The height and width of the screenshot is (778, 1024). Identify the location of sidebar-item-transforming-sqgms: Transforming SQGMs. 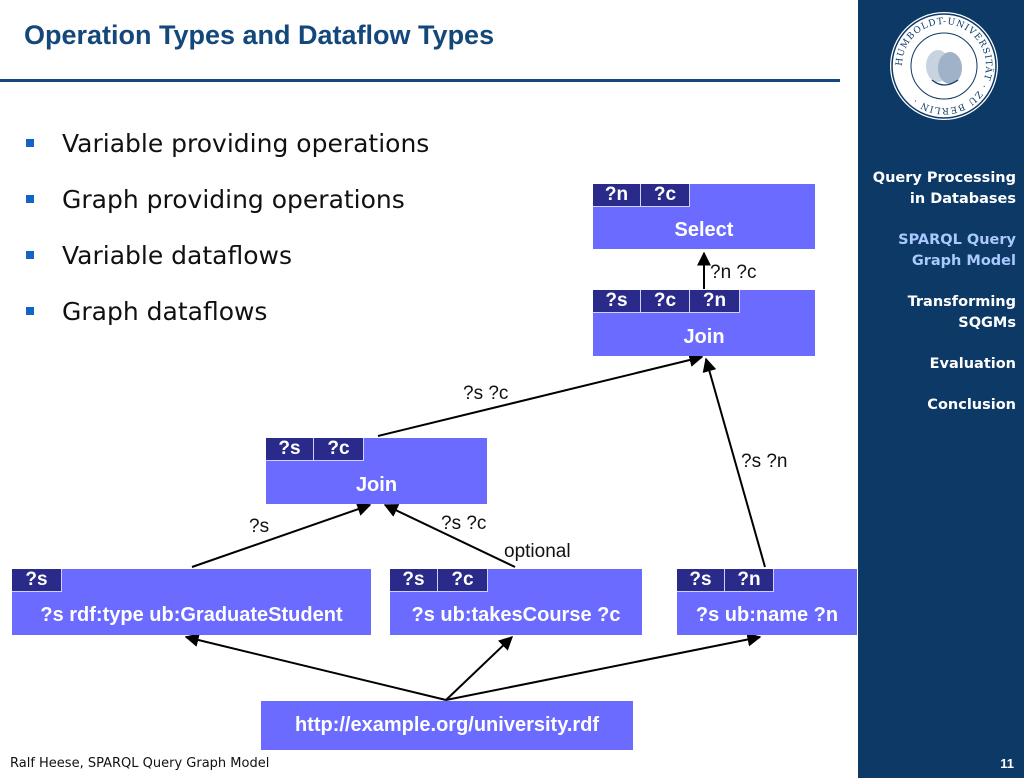
(961, 312).